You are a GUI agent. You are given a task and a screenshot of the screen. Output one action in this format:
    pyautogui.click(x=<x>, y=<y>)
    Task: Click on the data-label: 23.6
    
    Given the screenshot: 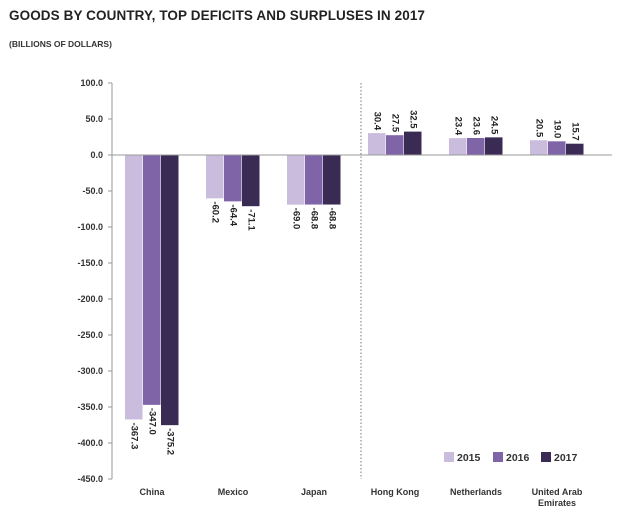 What is the action you would take?
    pyautogui.click(x=475, y=126)
    